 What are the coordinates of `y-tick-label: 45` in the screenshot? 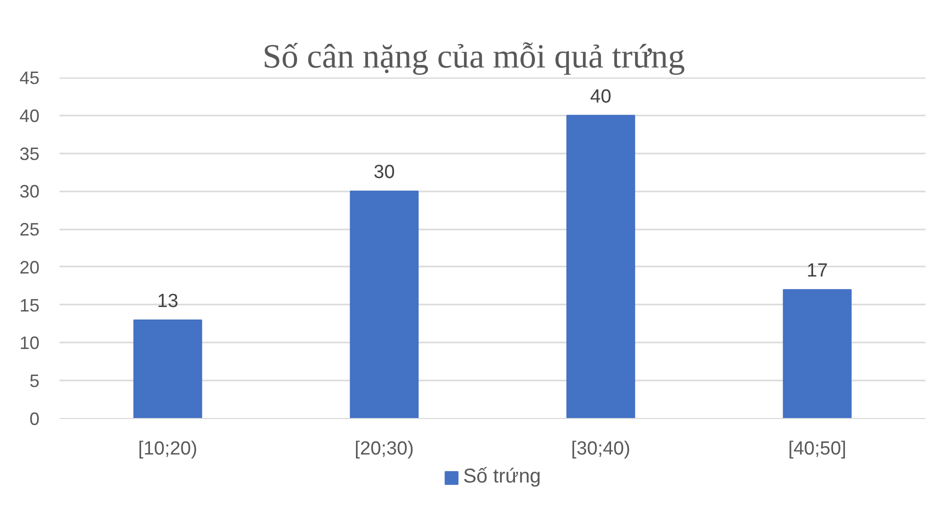 It's located at (29, 78).